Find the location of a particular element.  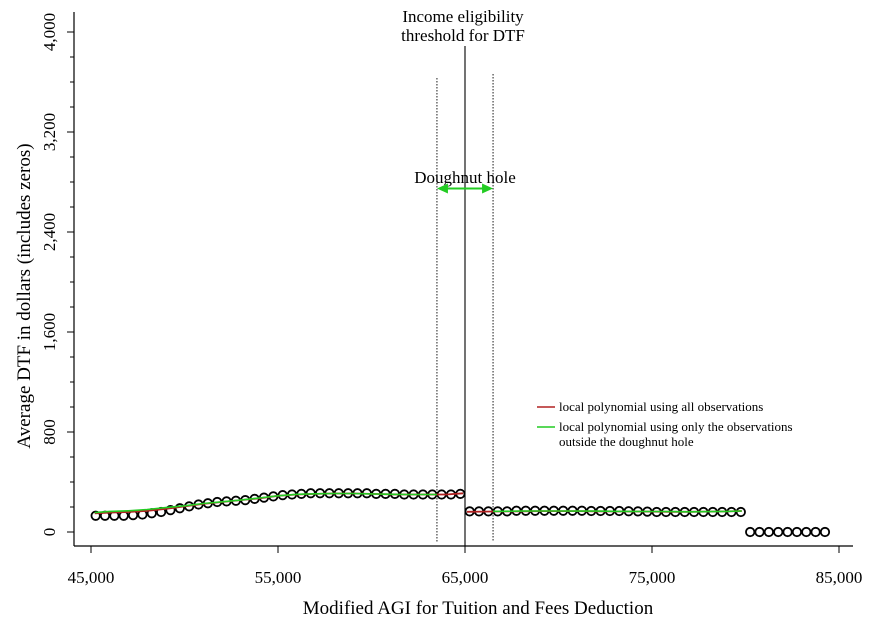

y-axis-label: Average DTF in dollars (includes zeros) is located at coordinates (24, 295).